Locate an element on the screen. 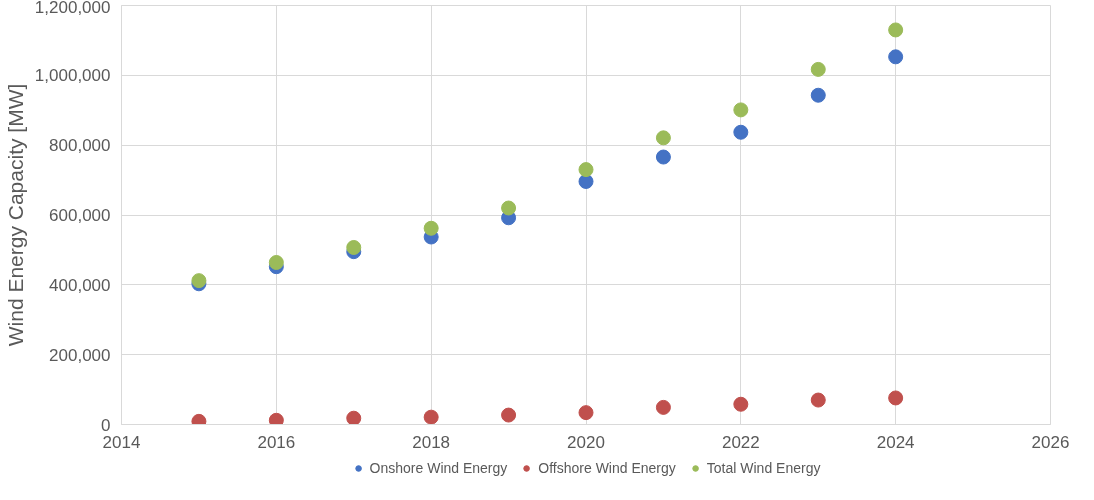  x-tick-label: 2026 is located at coordinates (1050, 442).